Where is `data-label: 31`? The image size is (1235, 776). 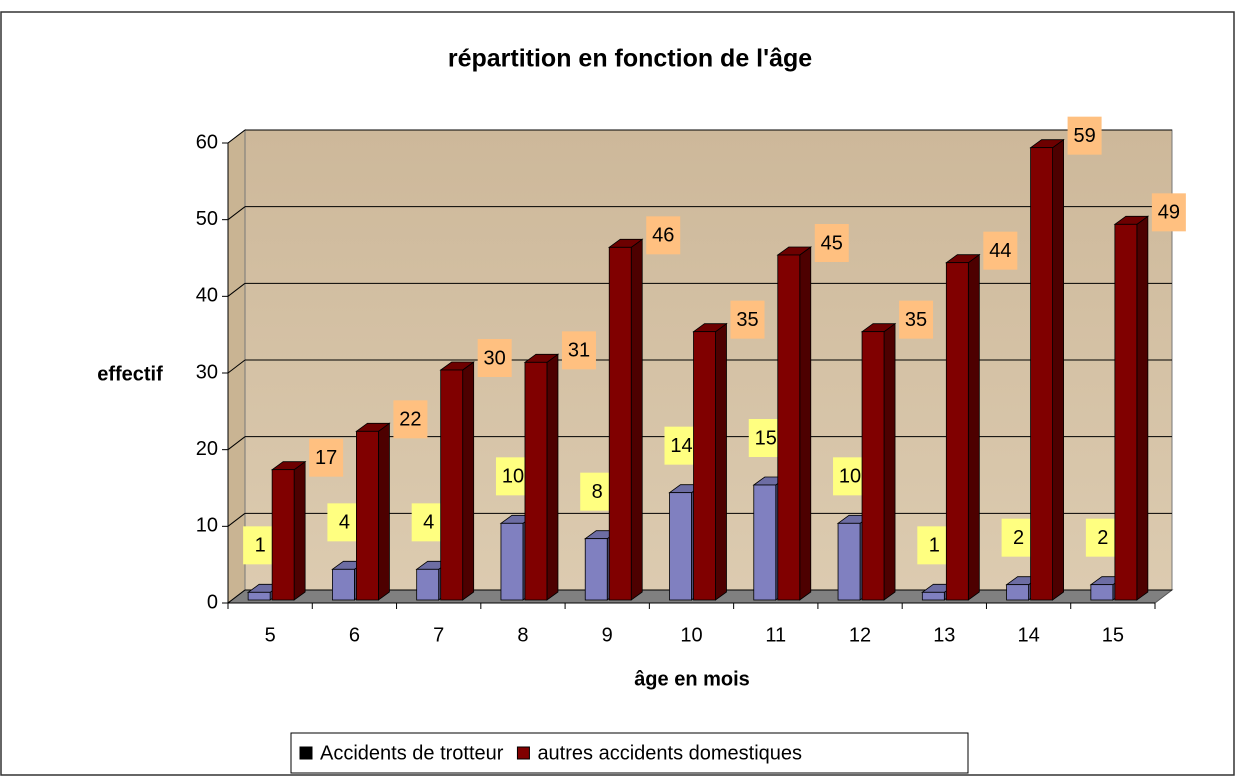
data-label: 31 is located at coordinates (579, 351).